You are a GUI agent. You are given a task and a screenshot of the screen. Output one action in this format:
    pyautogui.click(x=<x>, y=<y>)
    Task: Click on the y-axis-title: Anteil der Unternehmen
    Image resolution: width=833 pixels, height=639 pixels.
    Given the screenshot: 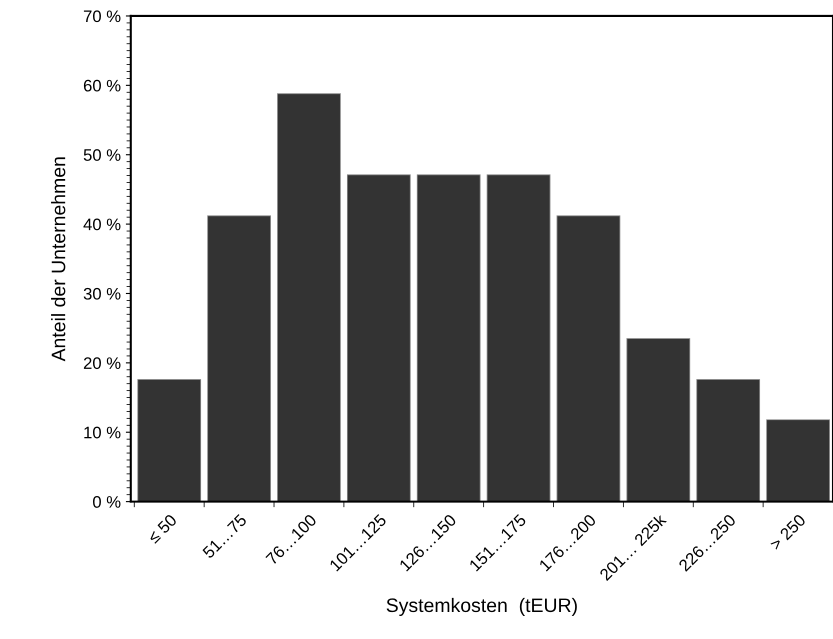 What is the action you would take?
    pyautogui.click(x=58, y=259)
    